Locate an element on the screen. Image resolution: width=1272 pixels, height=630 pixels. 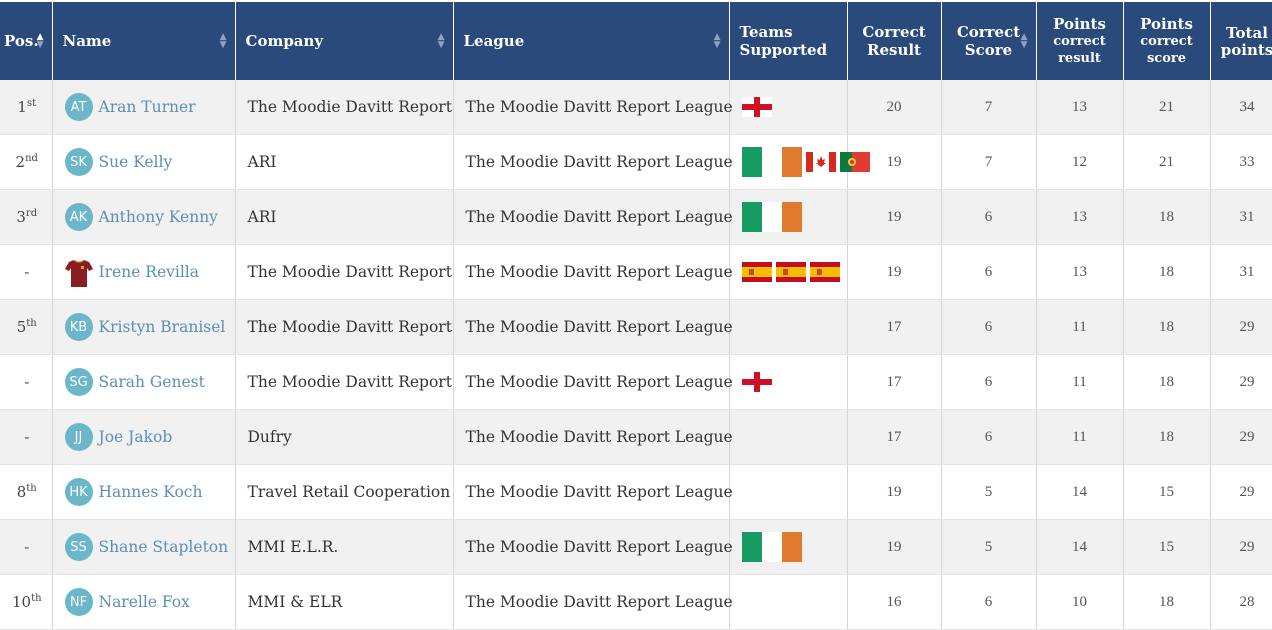
position-value: 8 is located at coordinates (22, 492).